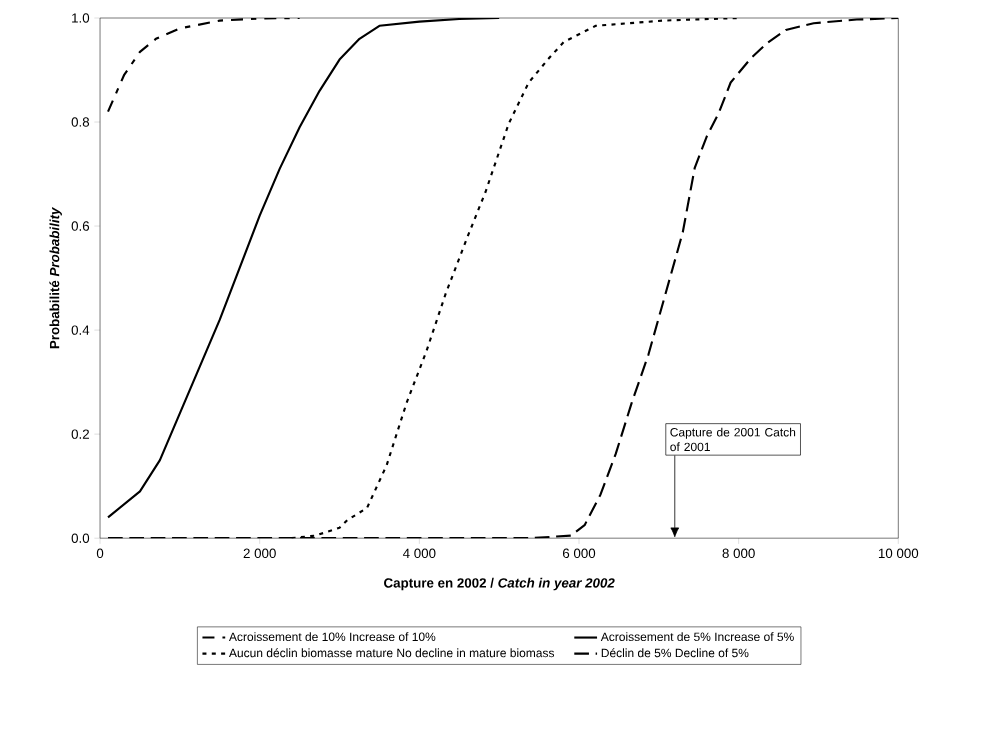  I want to click on legend-label: Acroissement de 5% Increase of 5%, so click(697, 636).